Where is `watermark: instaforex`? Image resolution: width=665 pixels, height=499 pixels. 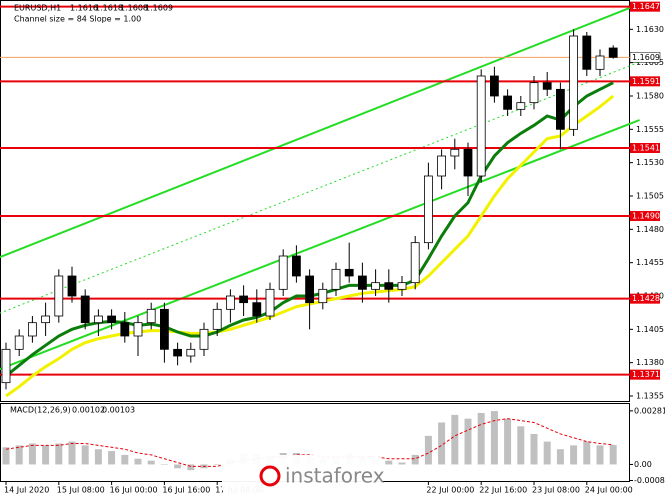 watermark: instaforex is located at coordinates (335, 476).